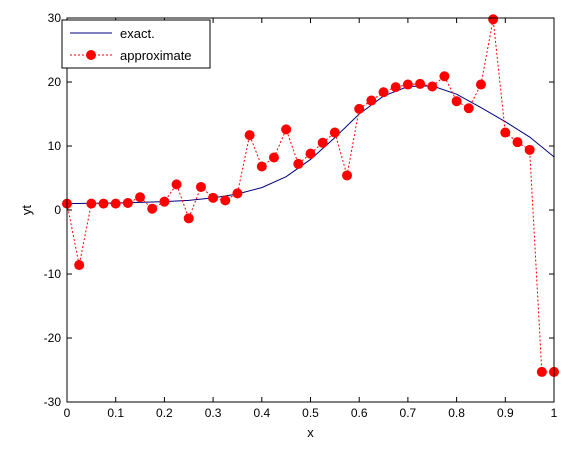  Describe the element at coordinates (310, 413) in the screenshot. I see `x-tick-label: 0.5` at that location.